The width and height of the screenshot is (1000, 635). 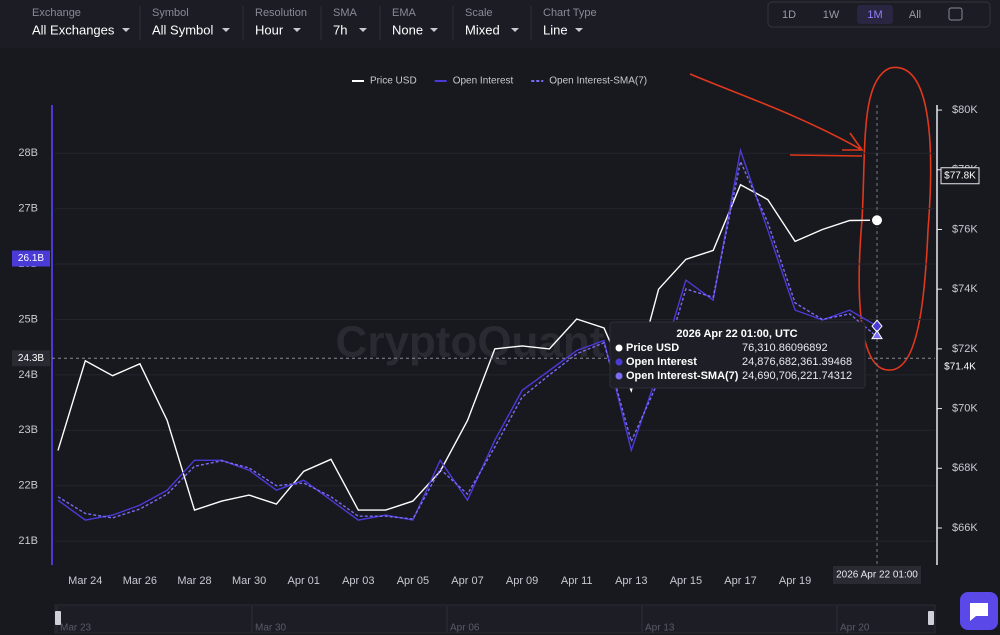 What do you see at coordinates (810, 218) in the screenshot?
I see `hand-annotation` at bounding box center [810, 218].